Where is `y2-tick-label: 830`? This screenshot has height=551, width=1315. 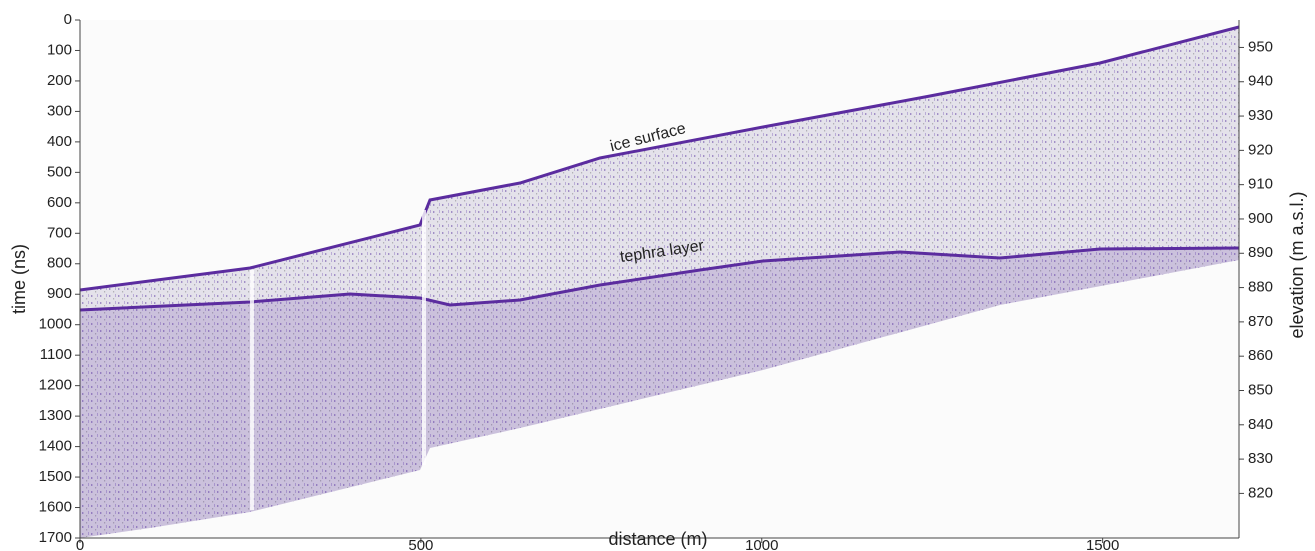 y2-tick-label: 830 is located at coordinates (1260, 458).